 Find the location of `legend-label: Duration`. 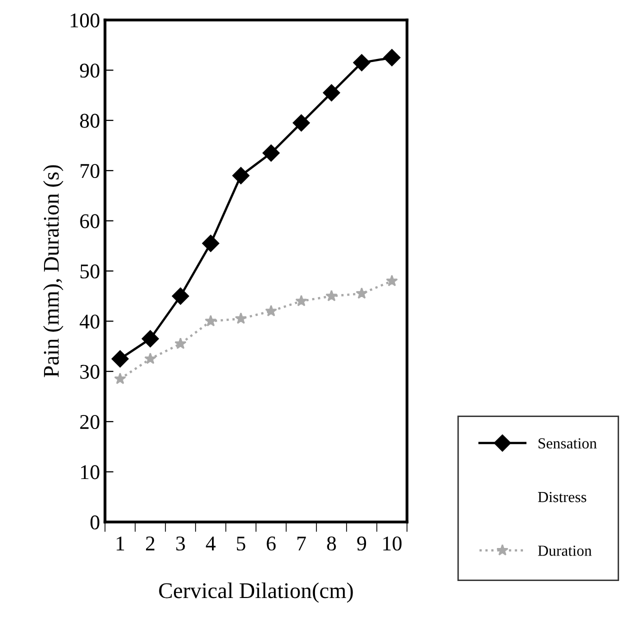

legend-label: Duration is located at coordinates (565, 551).